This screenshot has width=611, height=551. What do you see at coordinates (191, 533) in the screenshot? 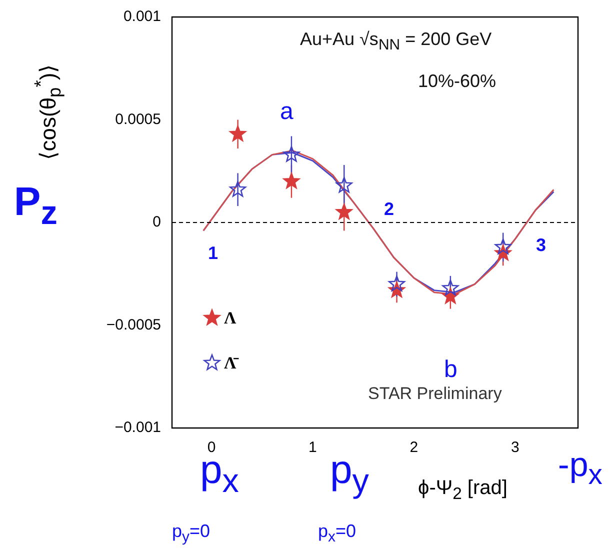
I see `text: p$_{y}$=0` at bounding box center [191, 533].